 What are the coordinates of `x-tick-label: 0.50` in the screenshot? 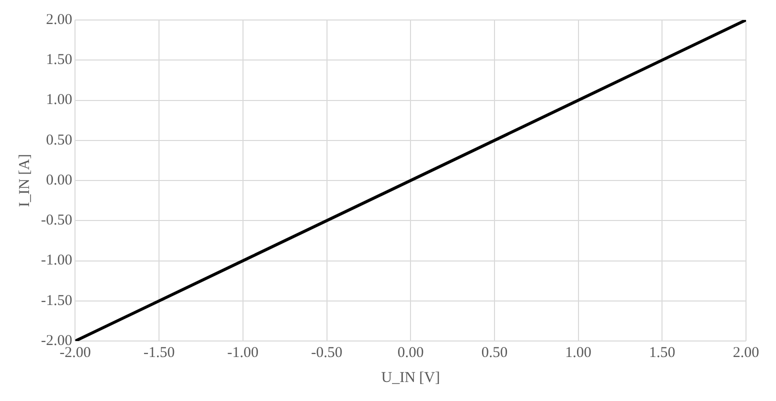 It's located at (494, 352).